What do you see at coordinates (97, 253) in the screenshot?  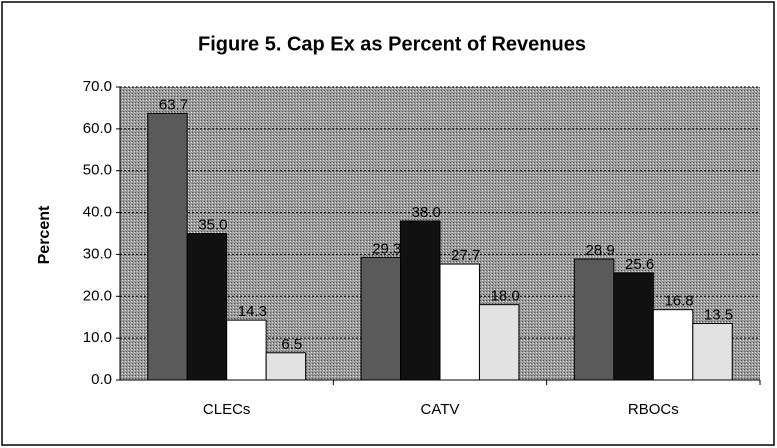 I see `y-tick-label: 30.0` at bounding box center [97, 253].